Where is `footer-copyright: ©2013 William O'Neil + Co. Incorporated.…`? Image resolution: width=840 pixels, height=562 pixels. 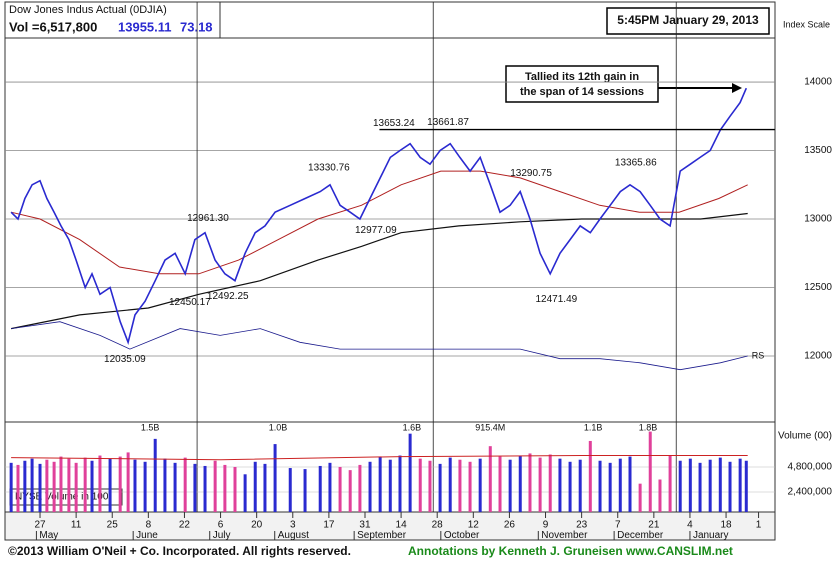
footer-copyright: ©2013 William O'Neil + Co. Incorporated.… is located at coordinates (179, 551).